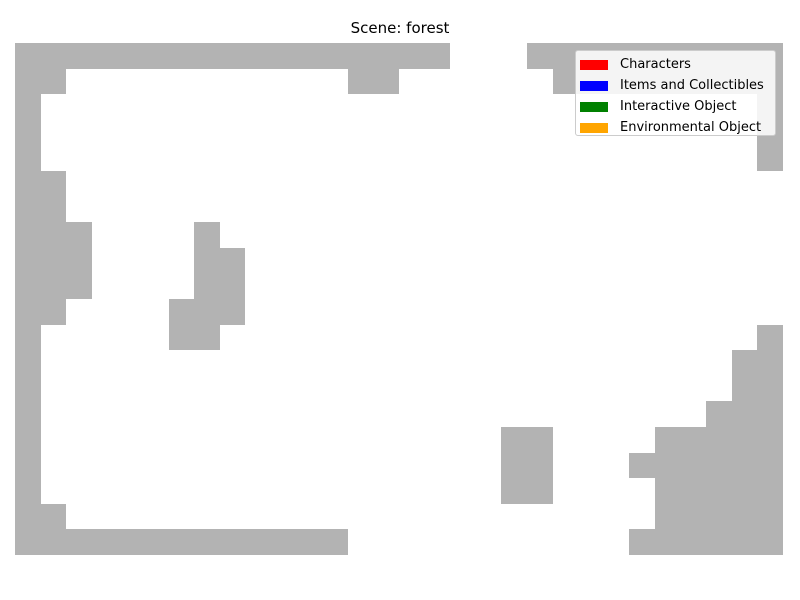 Image resolution: width=800 pixels, height=600 pixels. What do you see at coordinates (692, 85) in the screenshot?
I see `legend-label: Items and Collectibles` at bounding box center [692, 85].